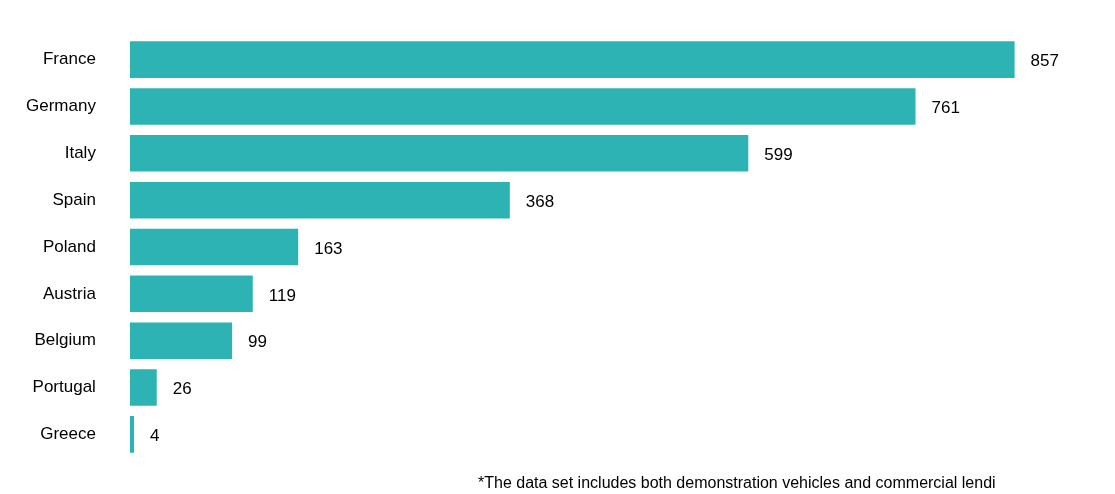  Describe the element at coordinates (540, 201) in the screenshot. I see `data-label: 368` at that location.